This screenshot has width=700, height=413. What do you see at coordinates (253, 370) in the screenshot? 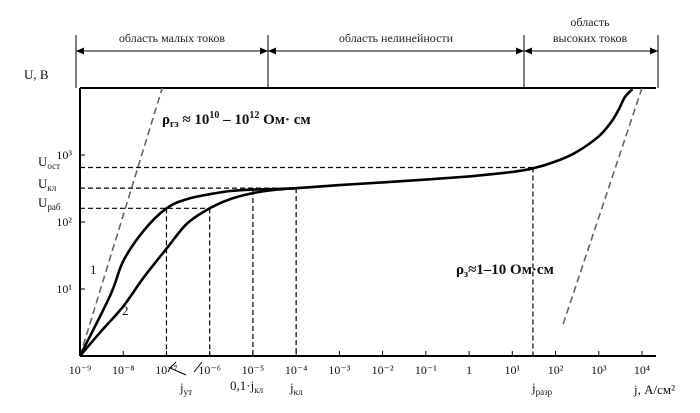
I see `x-tick-label: 10⁻⁵` at bounding box center [253, 370].